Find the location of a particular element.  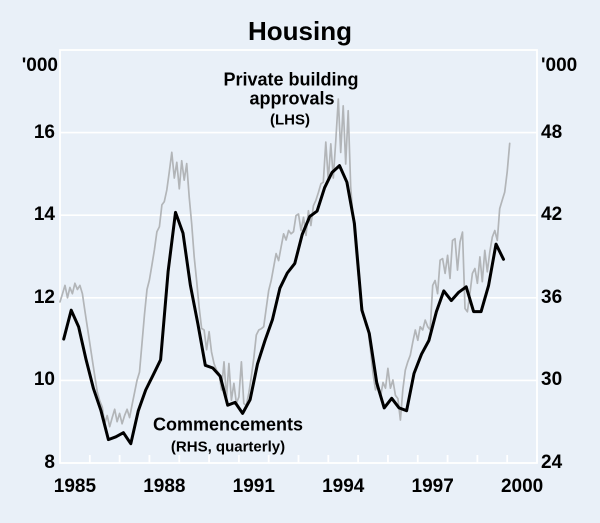

right-axis-tick-label: 48 is located at coordinates (552, 132).